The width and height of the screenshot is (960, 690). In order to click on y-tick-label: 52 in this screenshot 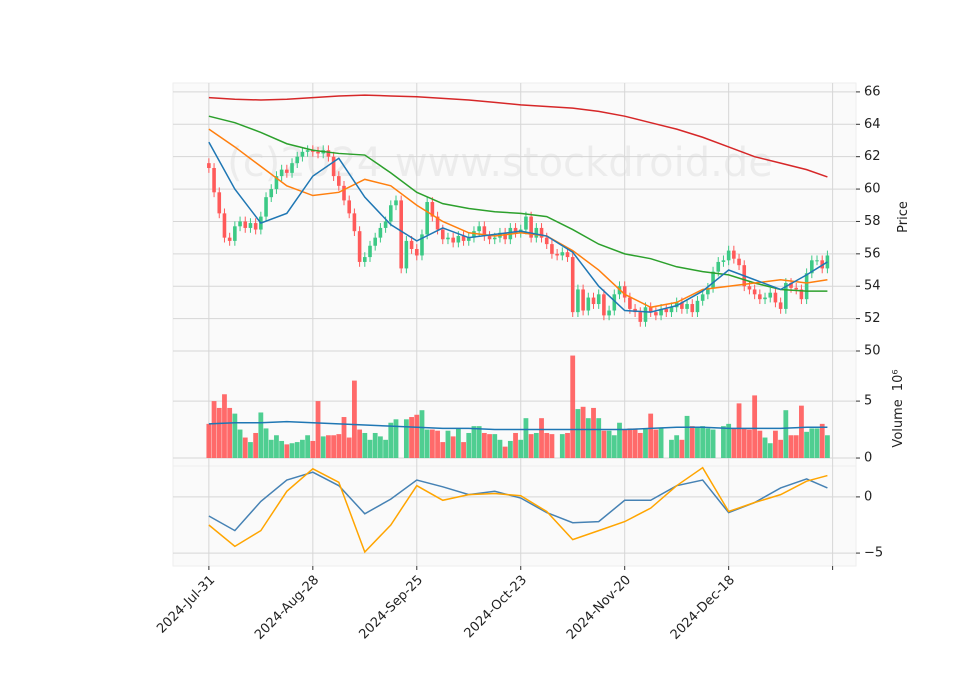, I will do `click(872, 318)`.